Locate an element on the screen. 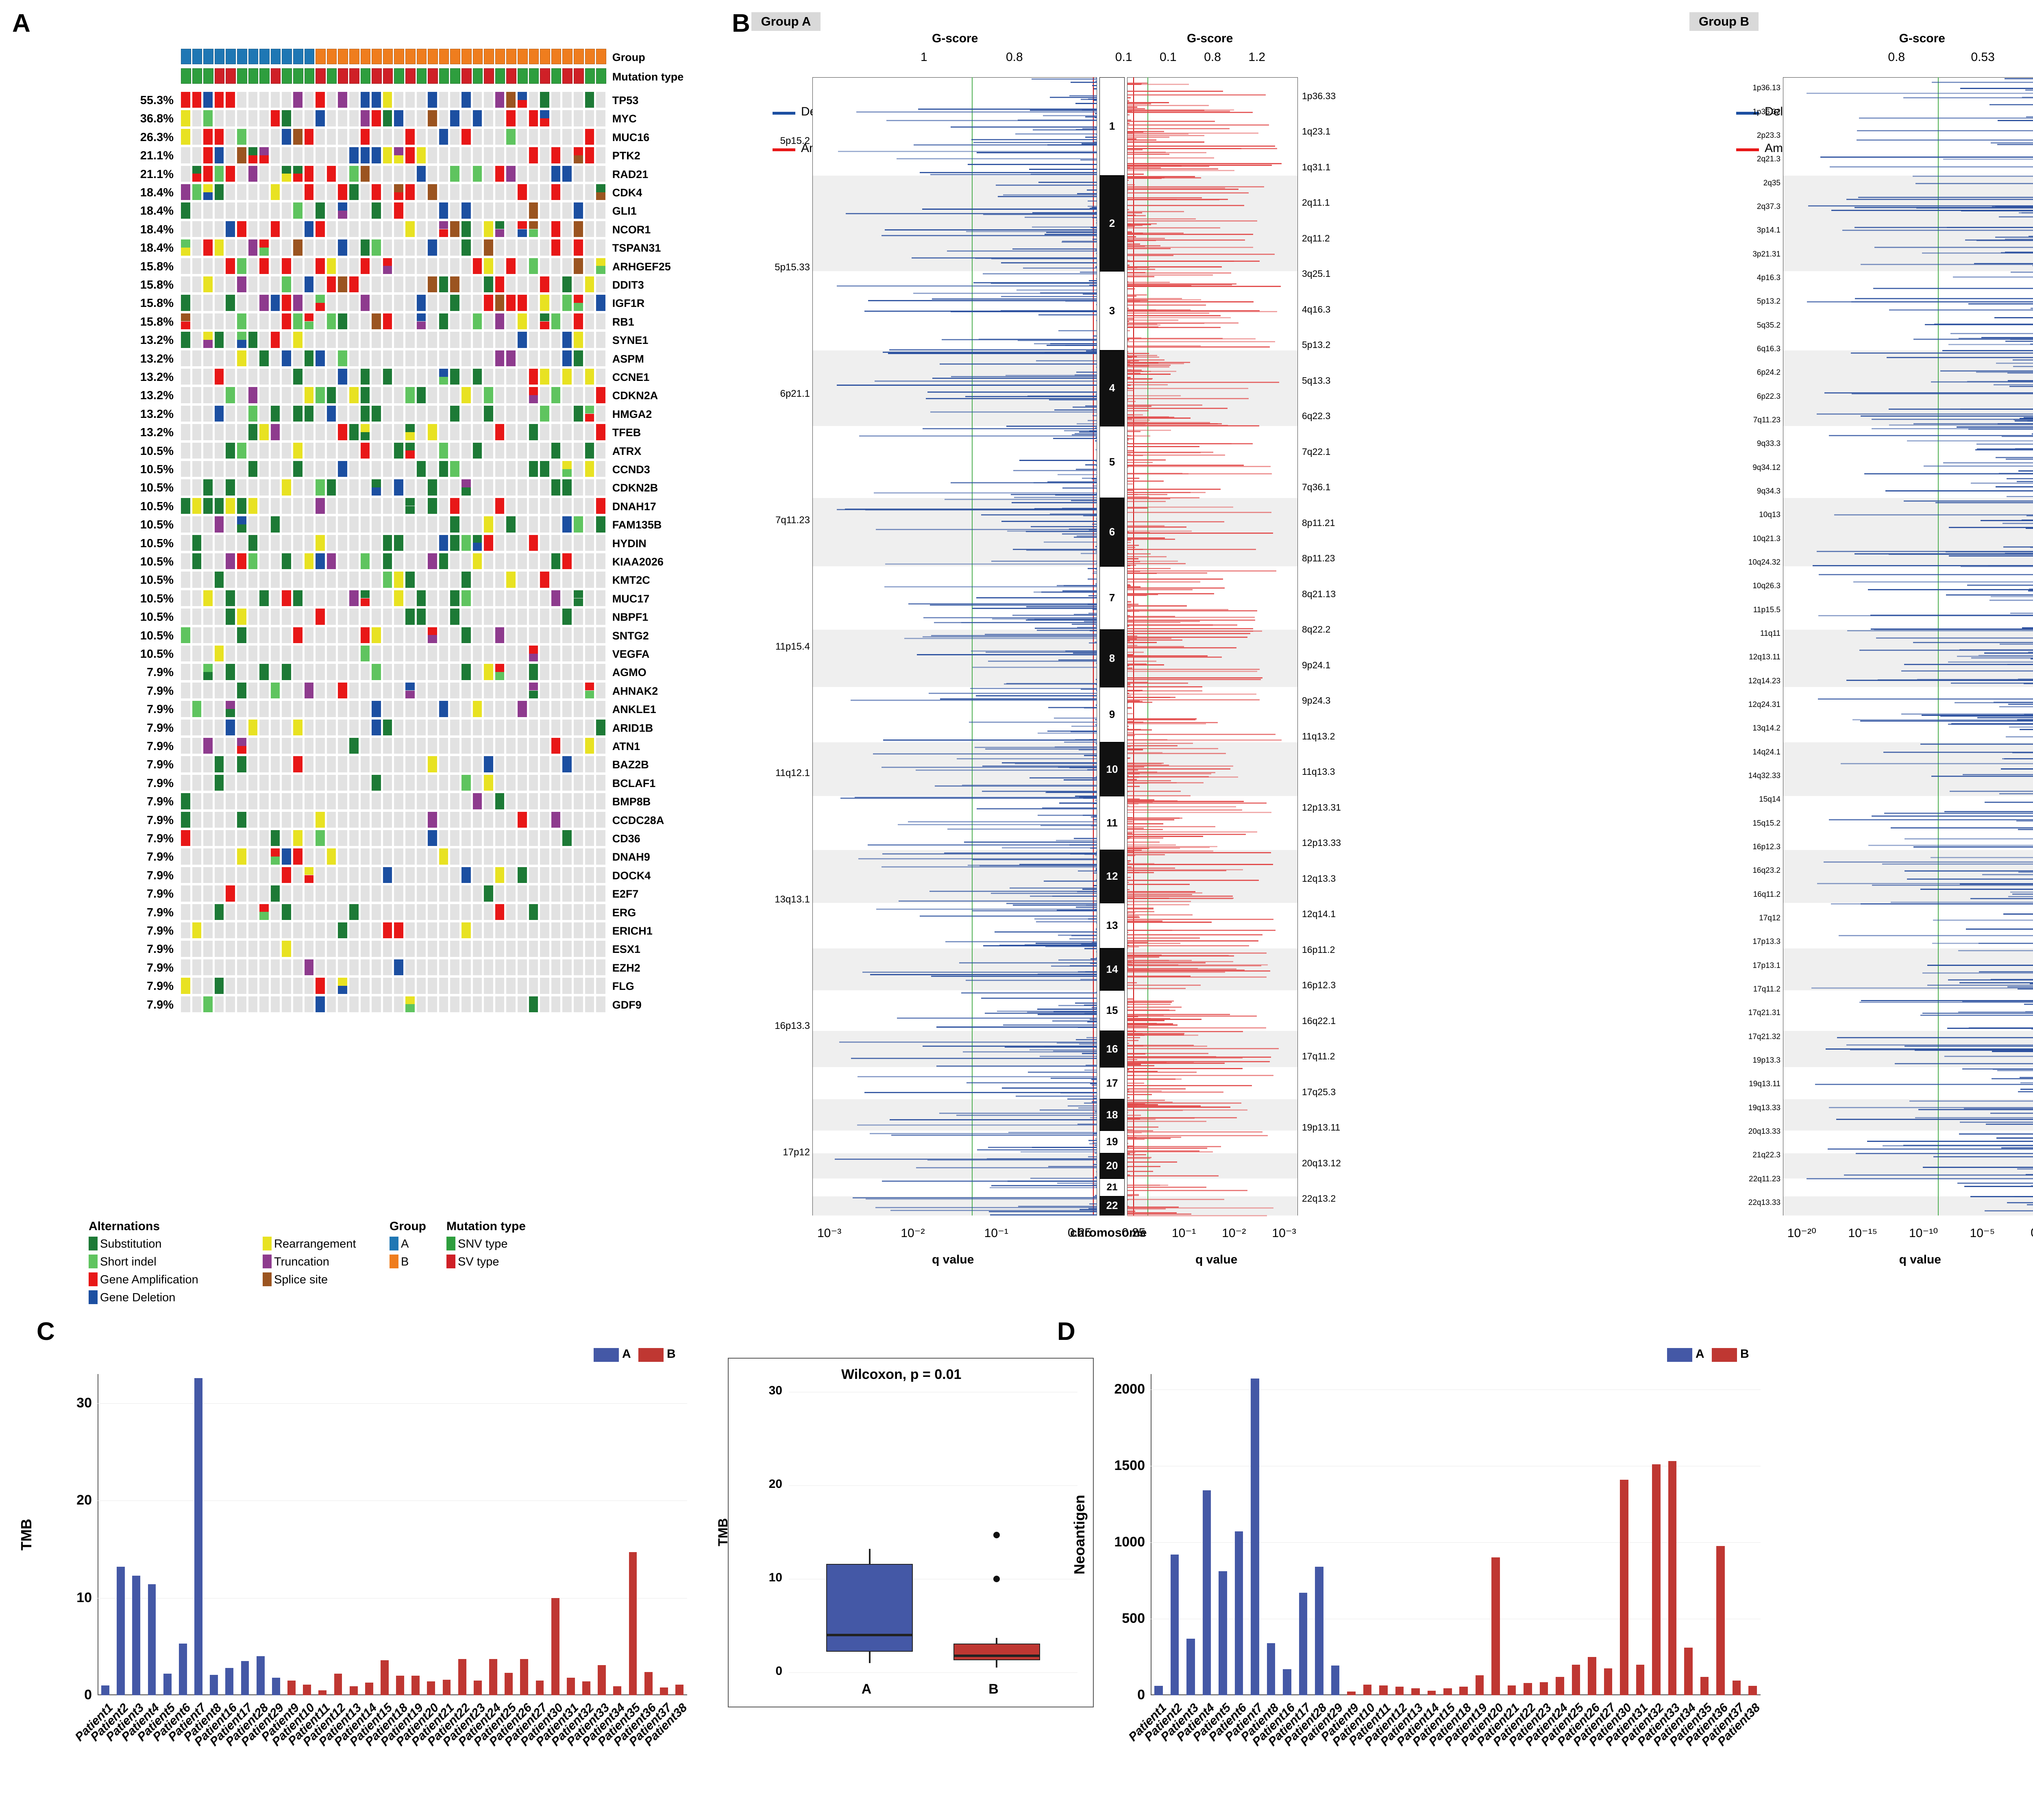  panel-letter-b: B is located at coordinates (741, 23).